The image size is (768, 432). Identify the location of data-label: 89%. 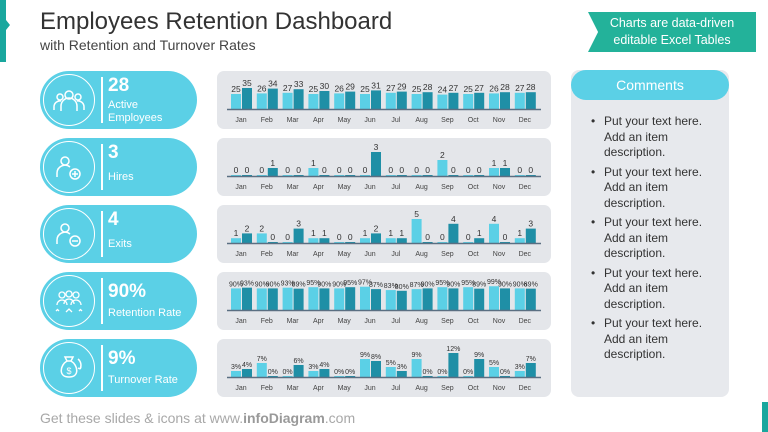
(299, 285).